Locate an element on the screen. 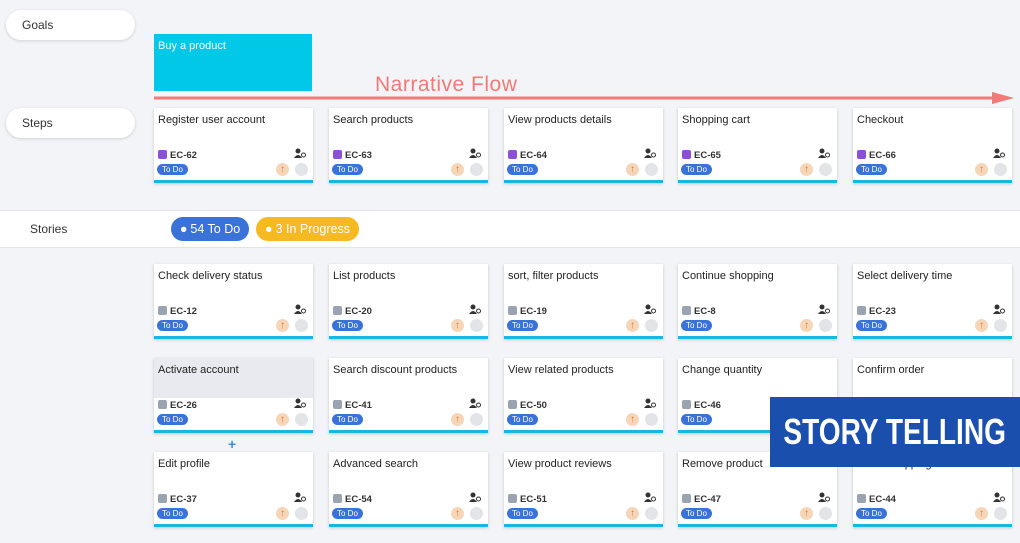  card-title: Select delivery time is located at coordinates (905, 276).